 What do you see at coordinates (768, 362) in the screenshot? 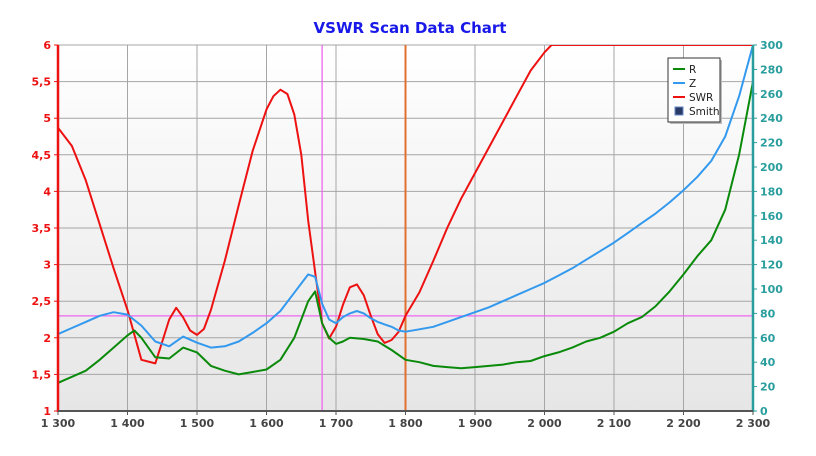
I see `y-right-tick-label: 40` at bounding box center [768, 362].